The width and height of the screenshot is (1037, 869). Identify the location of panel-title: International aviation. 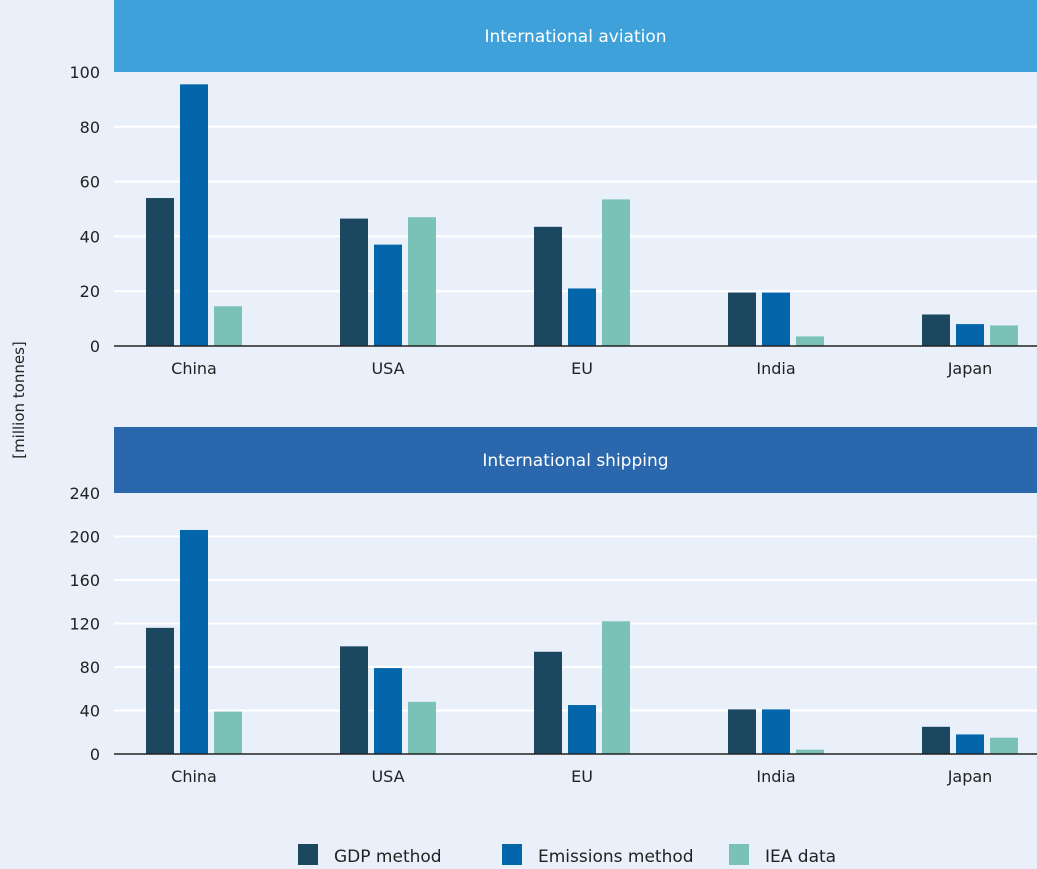
(575, 37).